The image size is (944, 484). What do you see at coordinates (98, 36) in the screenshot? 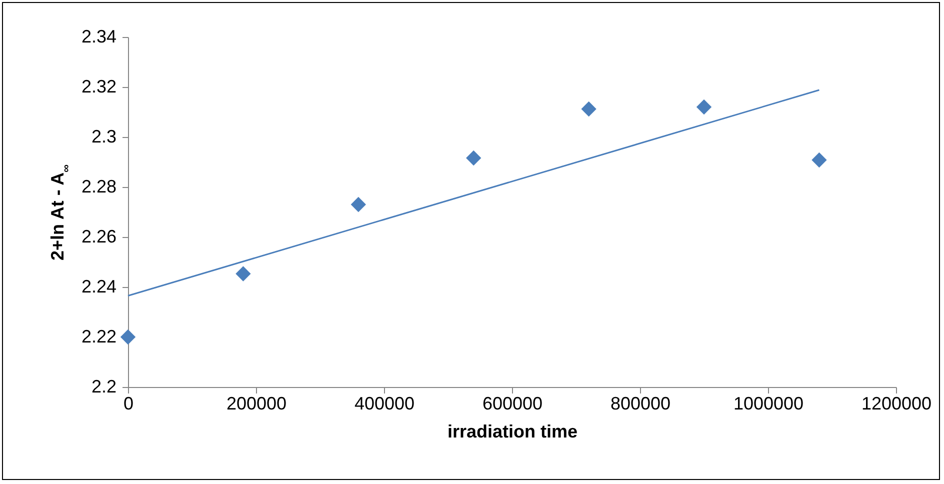
I see `y-tick-label: 2.34` at bounding box center [98, 36].